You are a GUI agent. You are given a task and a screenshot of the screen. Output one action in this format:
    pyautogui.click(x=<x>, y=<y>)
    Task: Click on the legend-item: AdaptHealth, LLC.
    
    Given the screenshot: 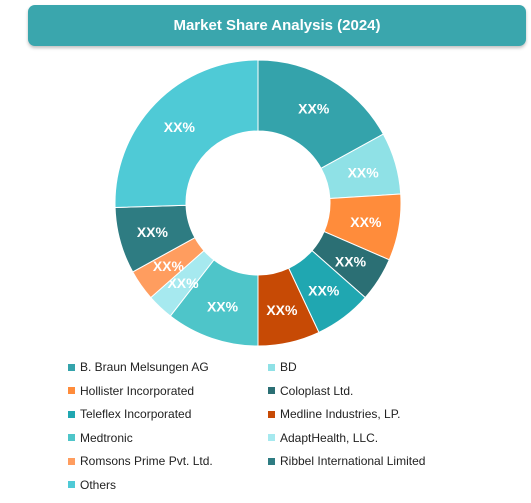 What is the action you would take?
    pyautogui.click(x=323, y=438)
    